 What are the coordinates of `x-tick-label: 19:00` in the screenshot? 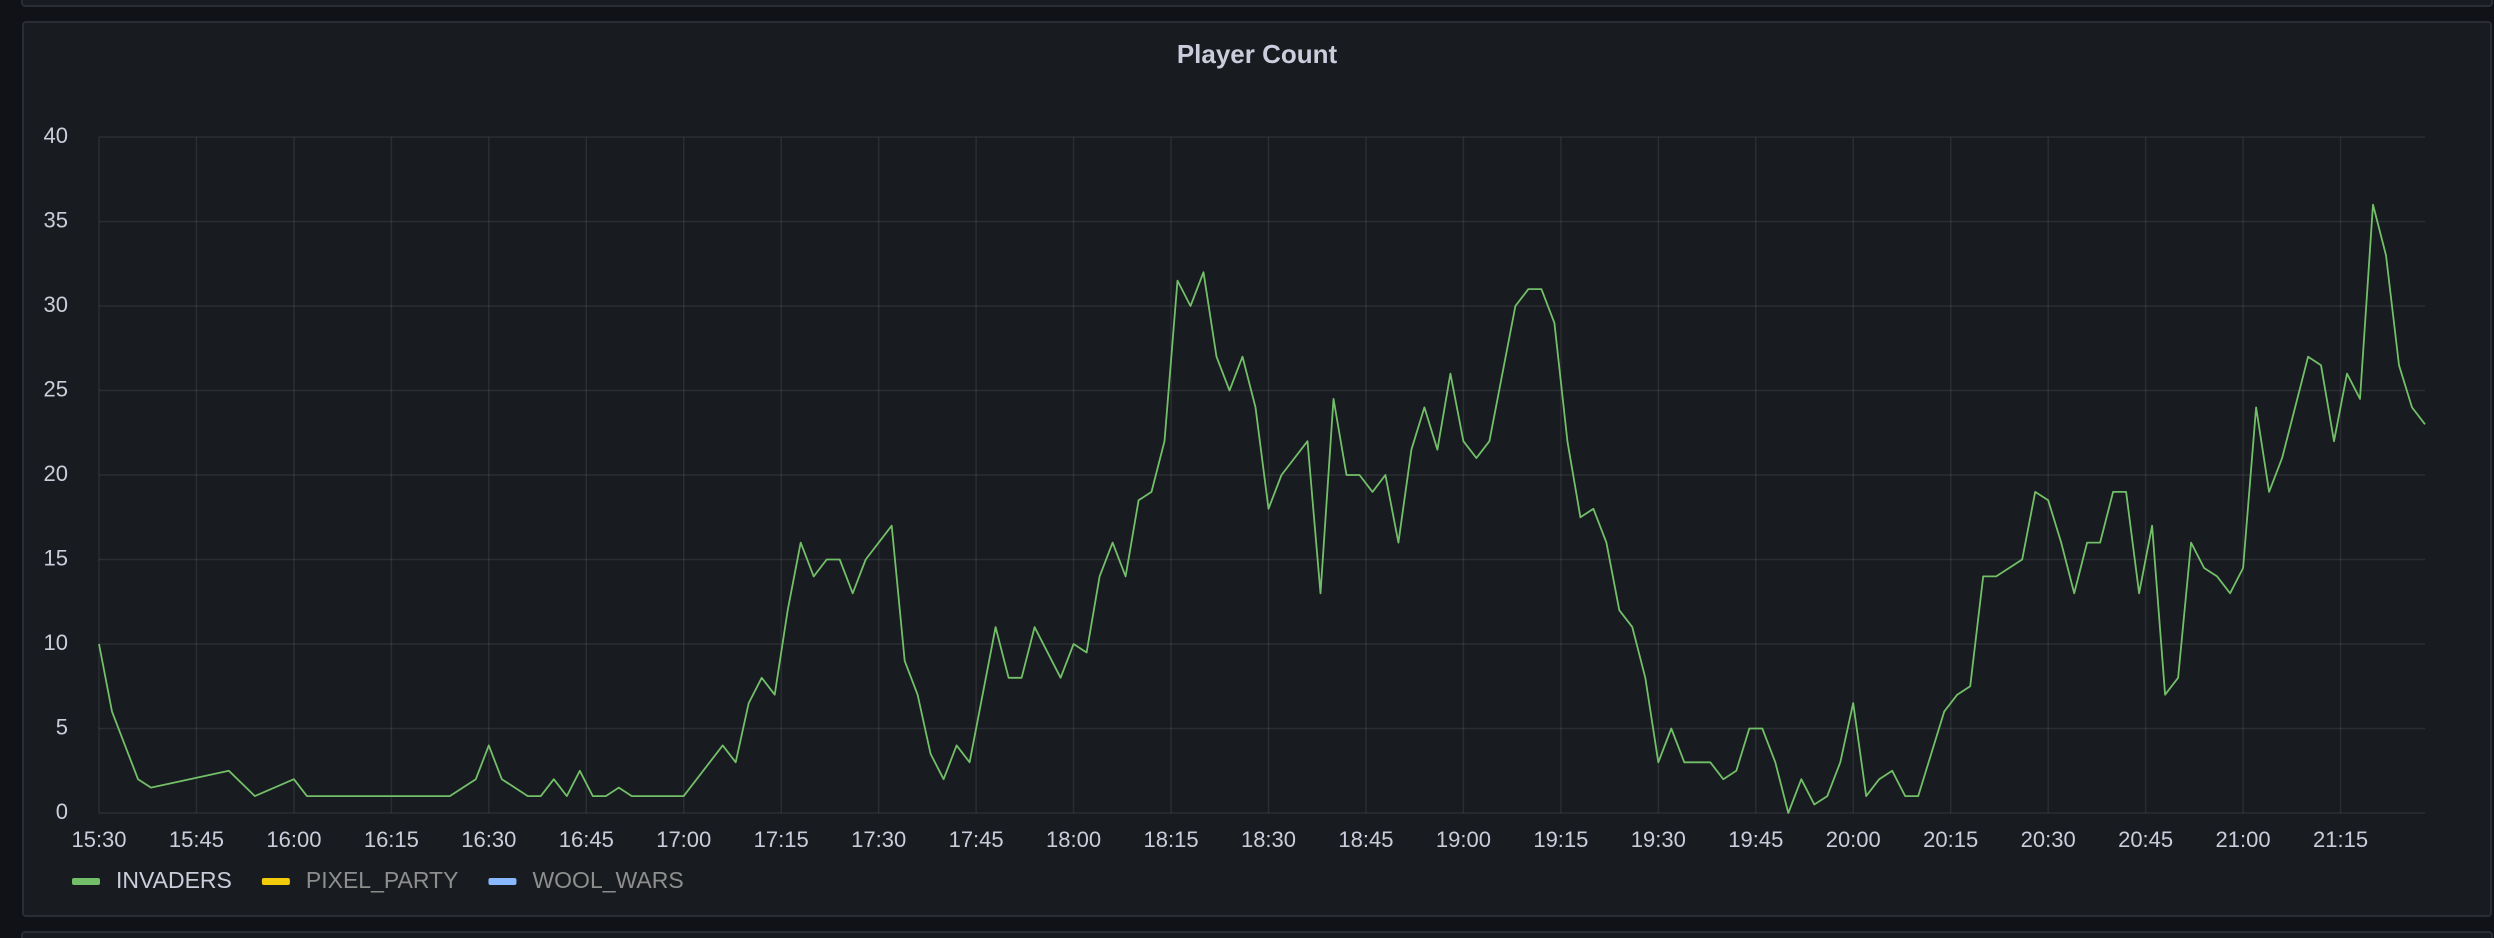 It's located at (1463, 839).